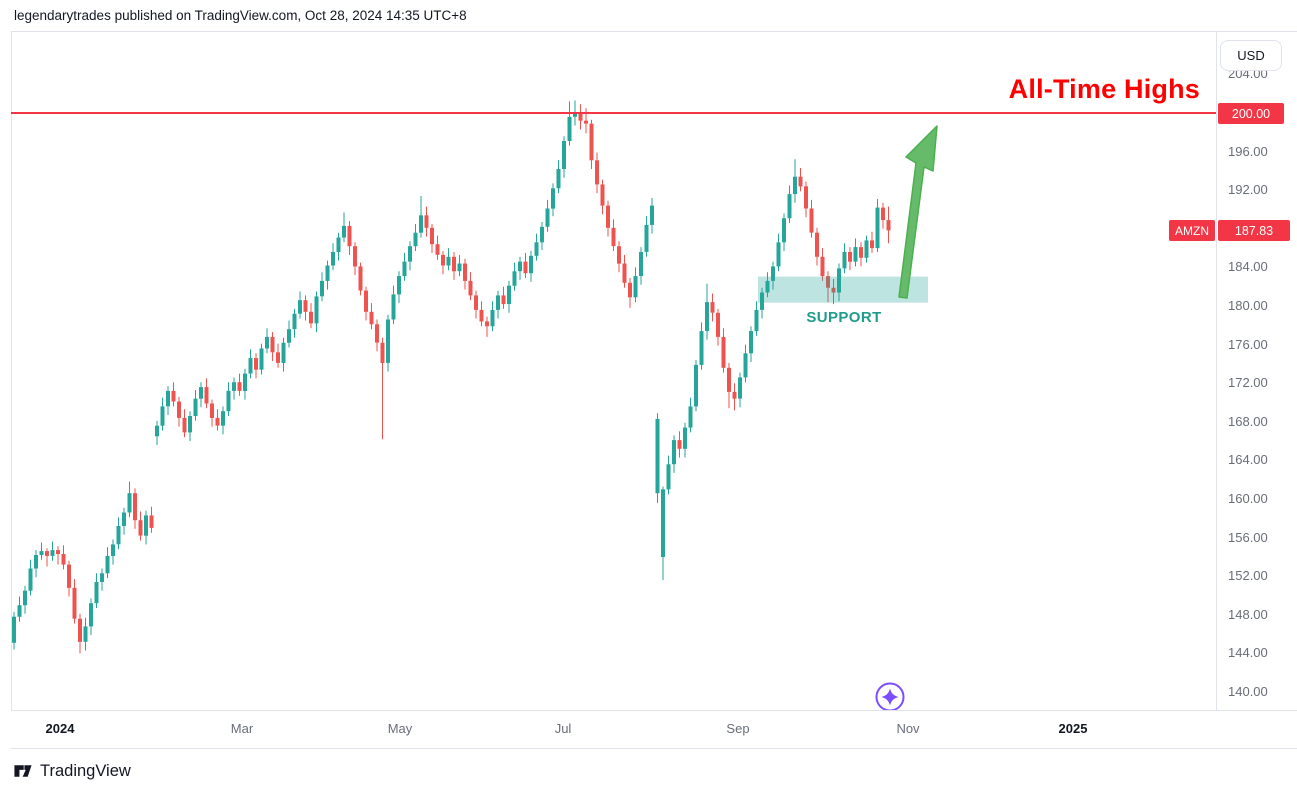 Image resolution: width=1297 pixels, height=792 pixels. Describe the element at coordinates (654, 729) in the screenshot. I see `time-axis: 2024 Mar May Jul Sep Nov 2025` at that location.